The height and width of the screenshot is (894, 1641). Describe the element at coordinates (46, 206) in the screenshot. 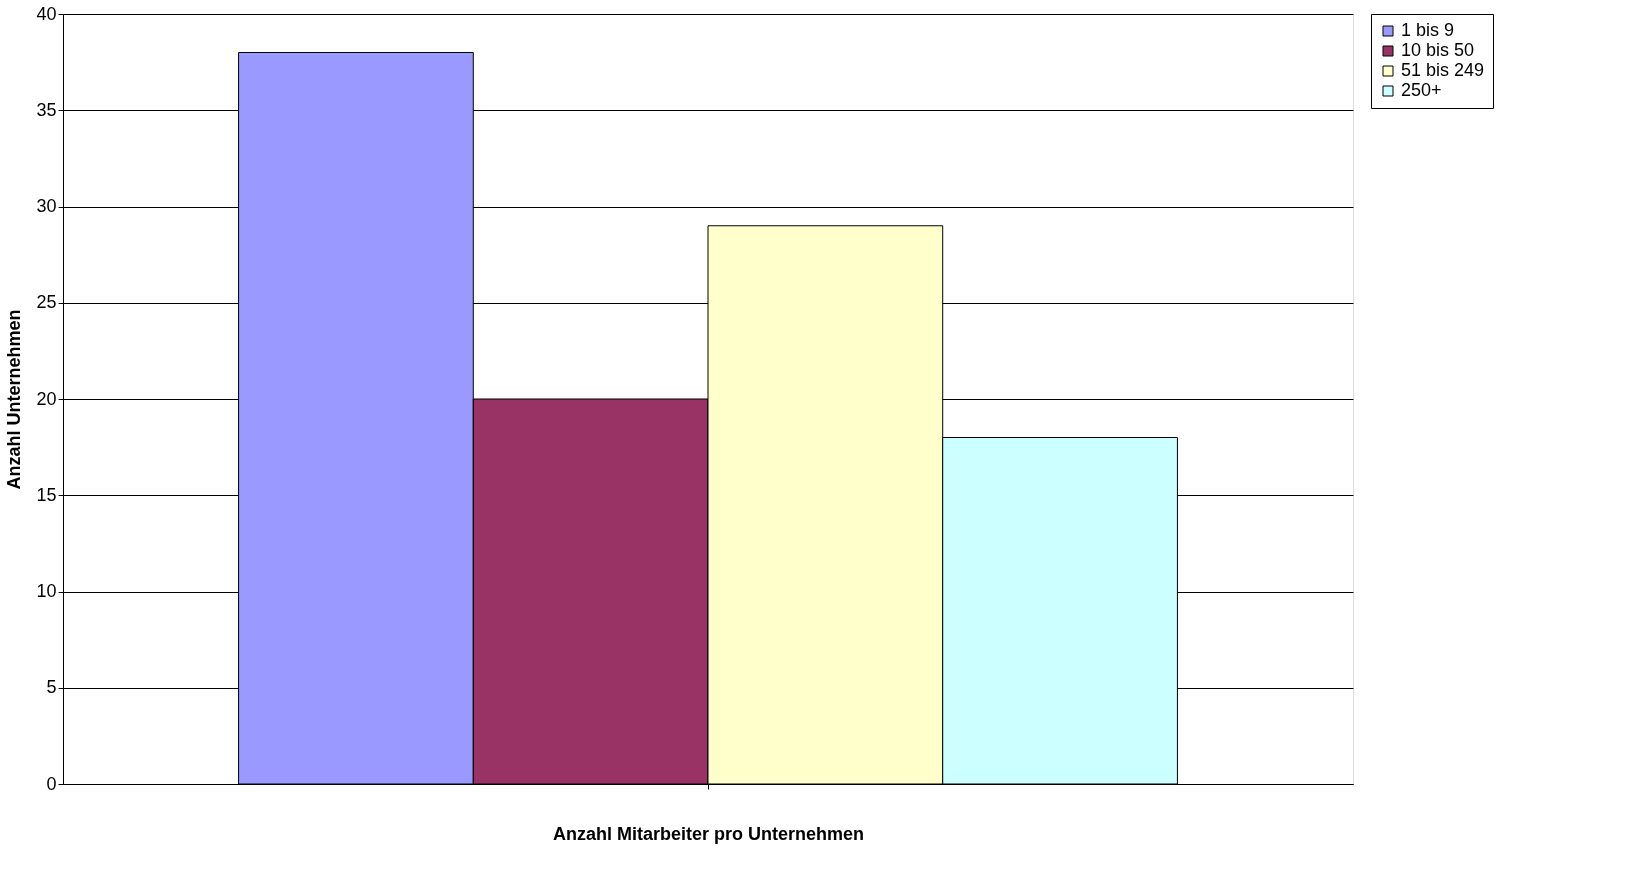

I see `y-tick-label: 30` at that location.